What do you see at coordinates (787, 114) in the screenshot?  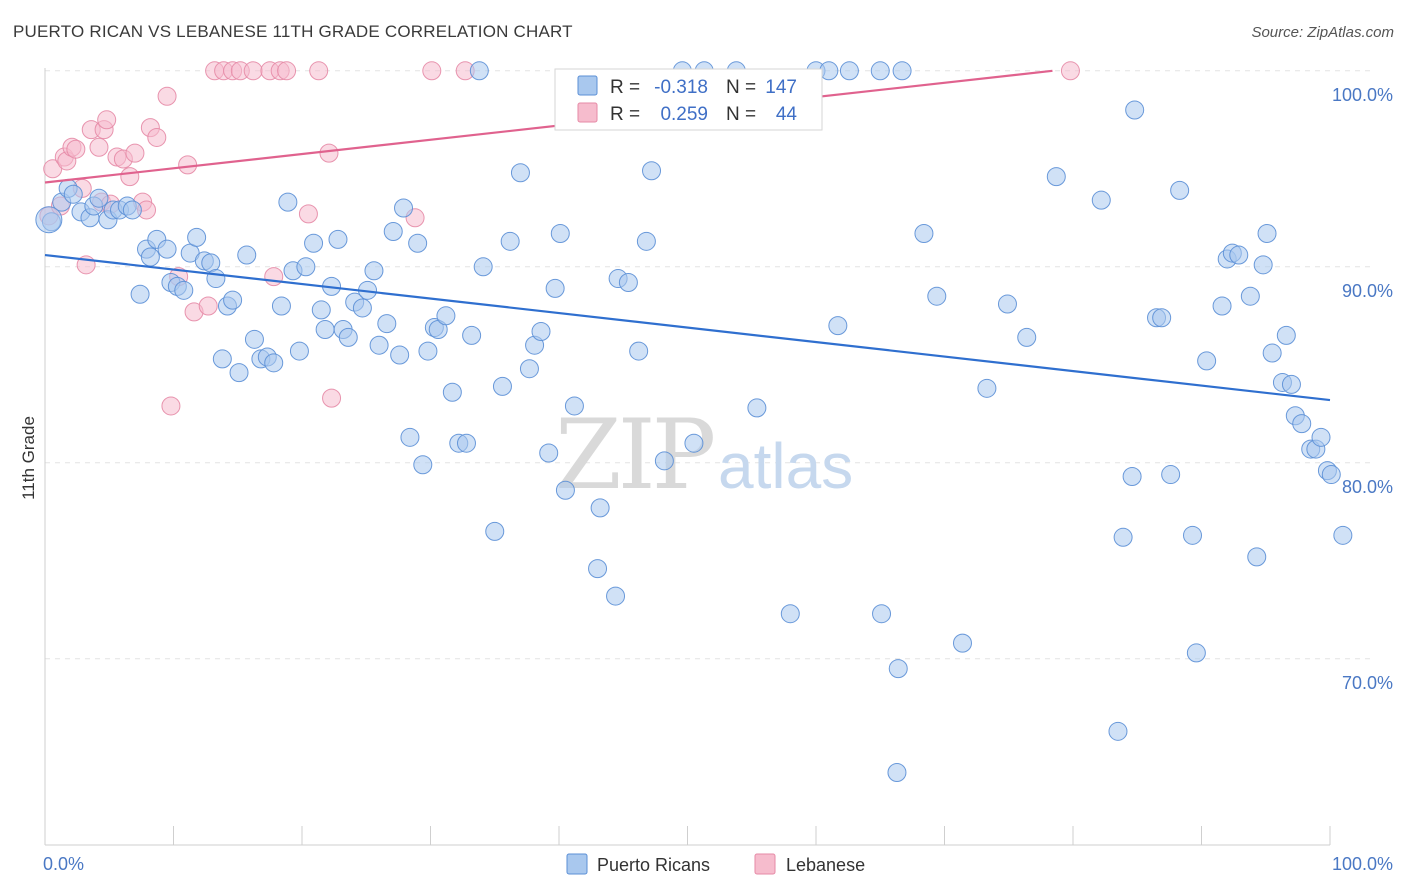 I see `stats-n-value-pink: 44` at bounding box center [787, 114].